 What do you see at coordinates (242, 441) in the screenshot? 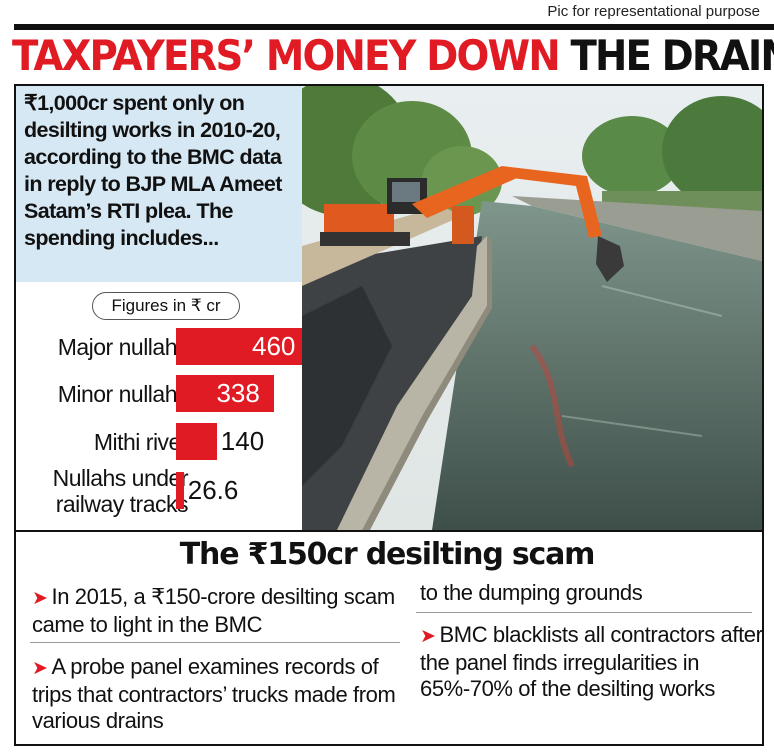
I see `value-label: 140` at bounding box center [242, 441].